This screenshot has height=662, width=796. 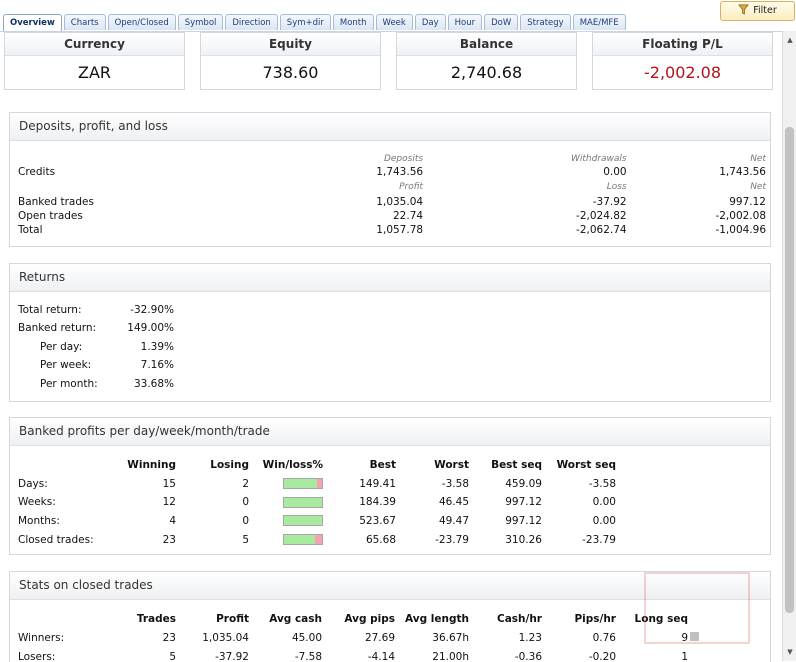 I want to click on floating-pl-value: -2,002.08, so click(x=682, y=72).